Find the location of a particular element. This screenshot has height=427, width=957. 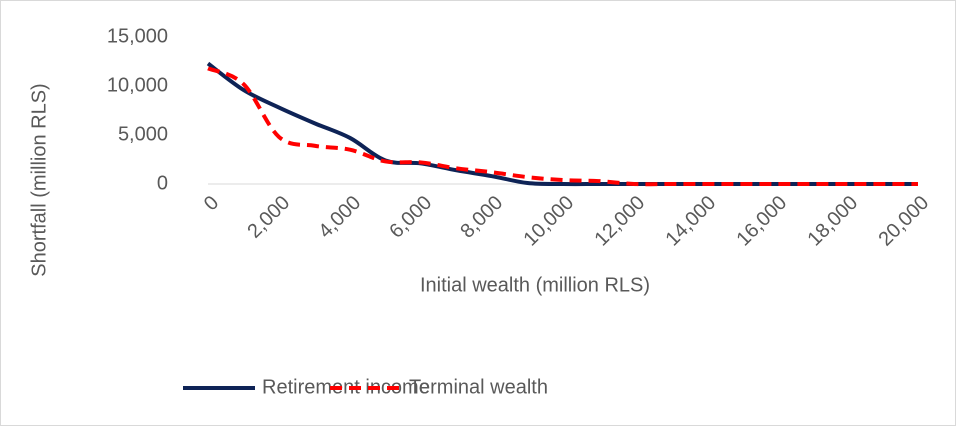

y-tick-label: 5,000 is located at coordinates (143, 134).